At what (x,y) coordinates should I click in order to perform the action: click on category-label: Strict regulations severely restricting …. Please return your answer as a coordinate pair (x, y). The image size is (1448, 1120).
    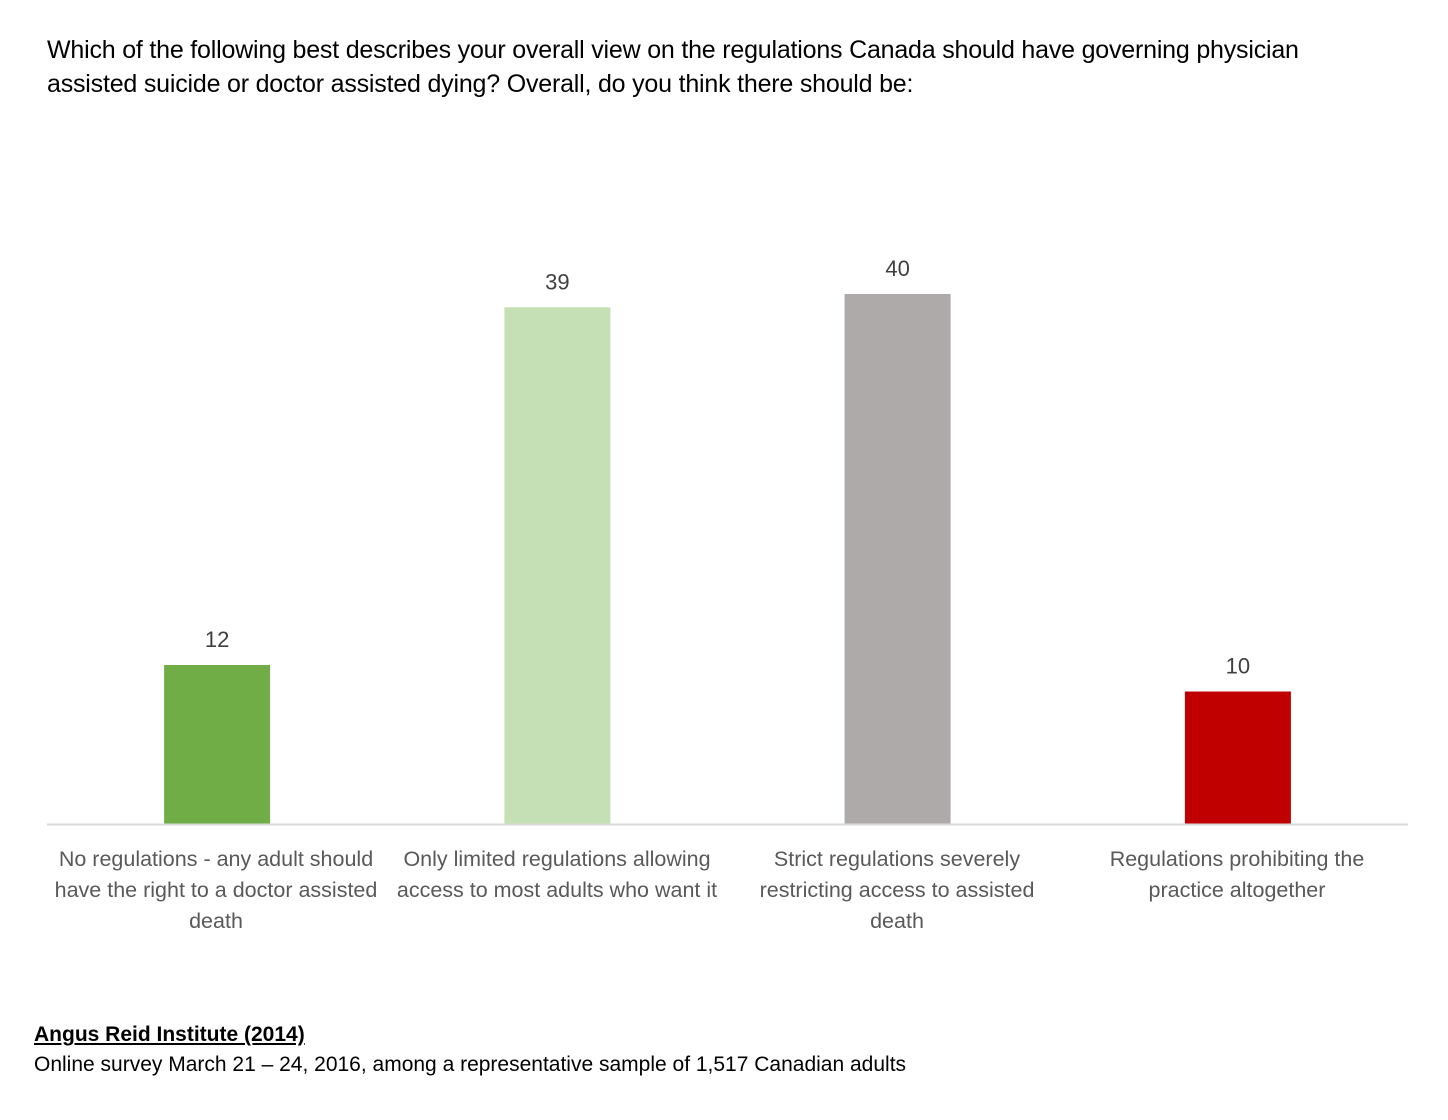
    Looking at the image, I should click on (897, 890).